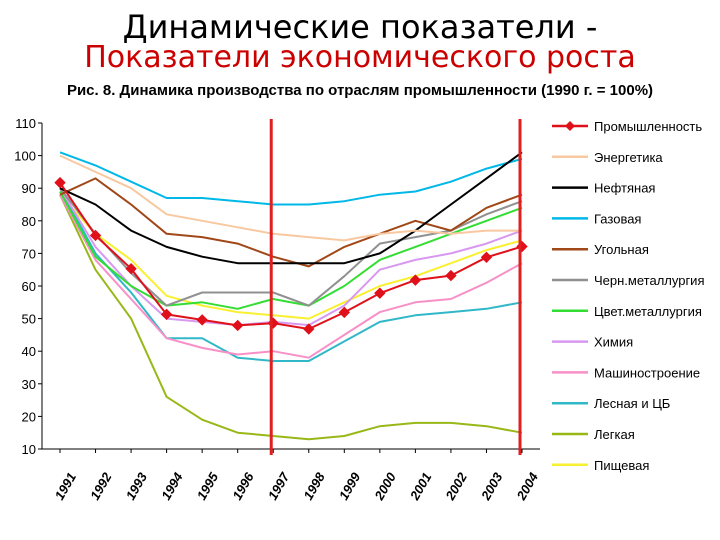 This screenshot has width=720, height=540. I want to click on x-tick-label: 2002, so click(456, 486).